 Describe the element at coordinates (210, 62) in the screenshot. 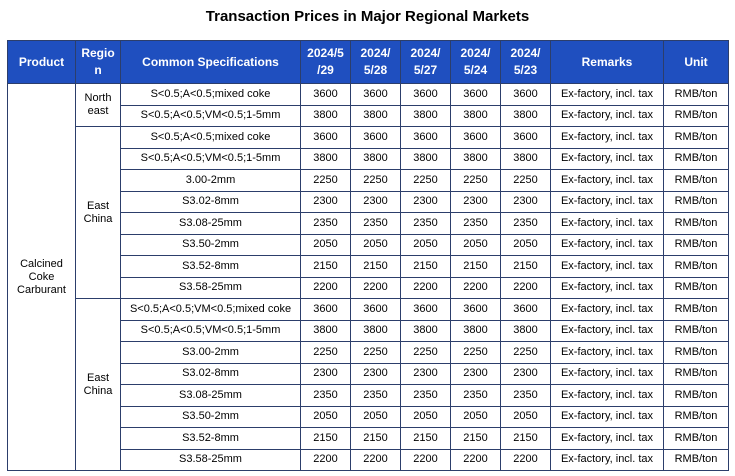

I see `header-spec: Common Specifications` at that location.